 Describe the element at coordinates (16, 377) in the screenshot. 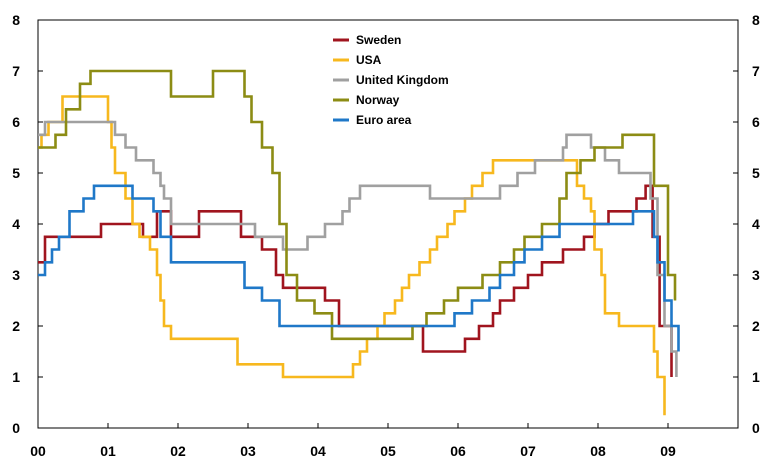

I see `y-tick-label-left: 1` at that location.